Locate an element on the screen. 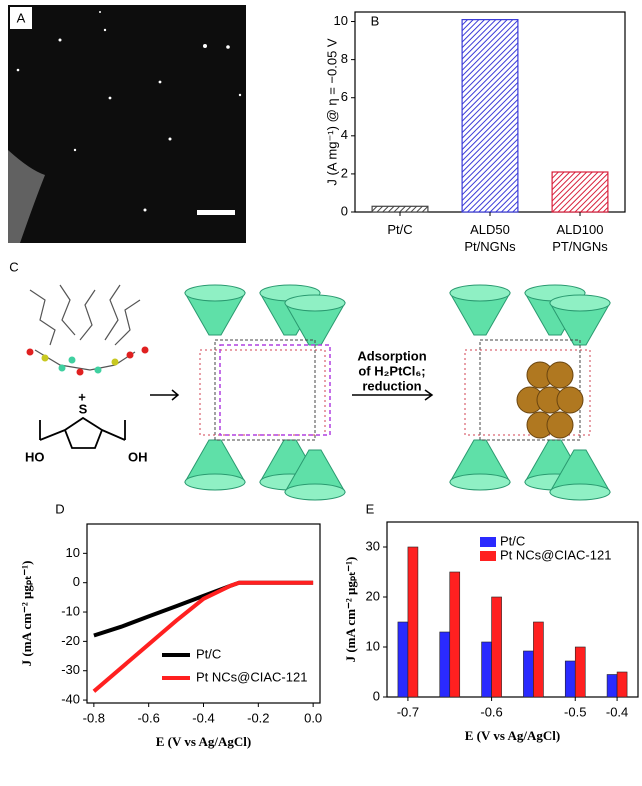 This screenshot has height=786, width=642. arrow-label: reduction is located at coordinates (391, 385).